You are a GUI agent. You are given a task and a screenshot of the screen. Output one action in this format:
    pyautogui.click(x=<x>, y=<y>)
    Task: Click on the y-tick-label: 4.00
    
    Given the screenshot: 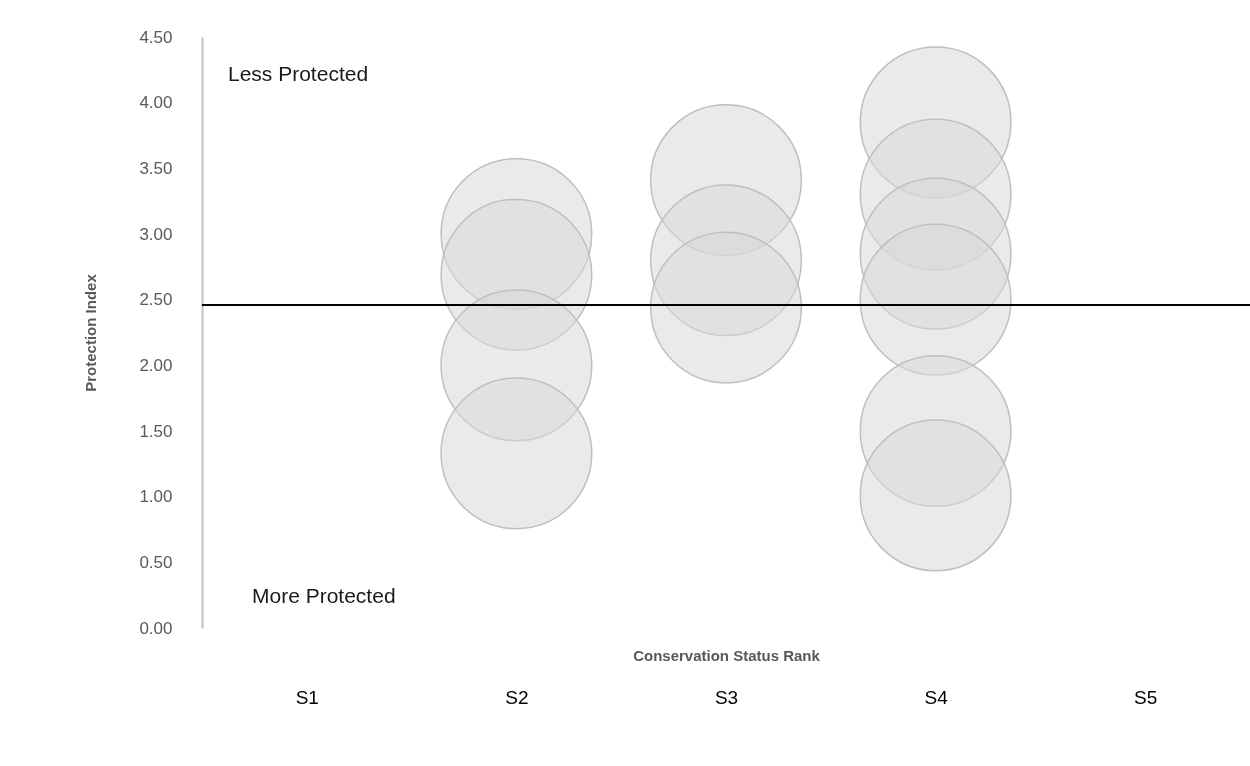 What is the action you would take?
    pyautogui.click(x=156, y=103)
    